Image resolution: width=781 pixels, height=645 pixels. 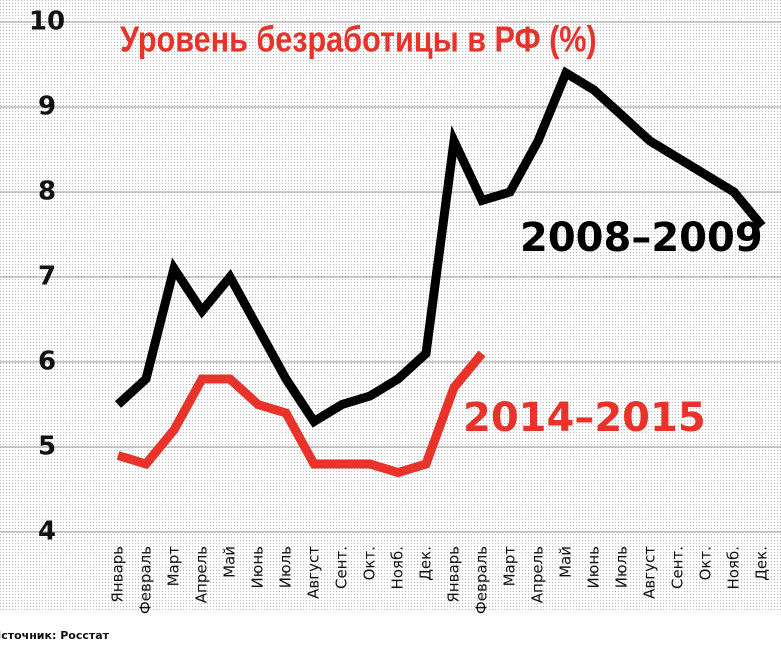 I want to click on chart-title: Уровень безработицы в РФ (%), so click(x=358, y=40).